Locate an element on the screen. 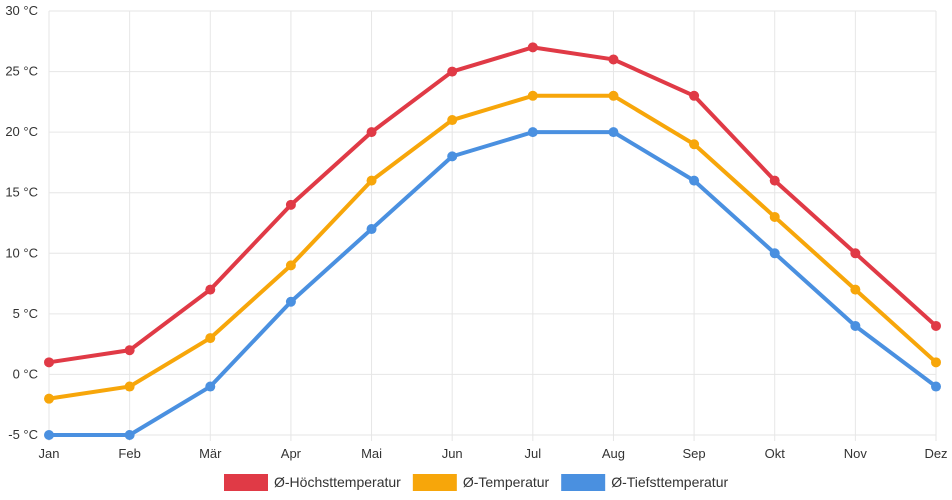 The width and height of the screenshot is (952, 500). y-tick-label: 5 °C is located at coordinates (25, 313).